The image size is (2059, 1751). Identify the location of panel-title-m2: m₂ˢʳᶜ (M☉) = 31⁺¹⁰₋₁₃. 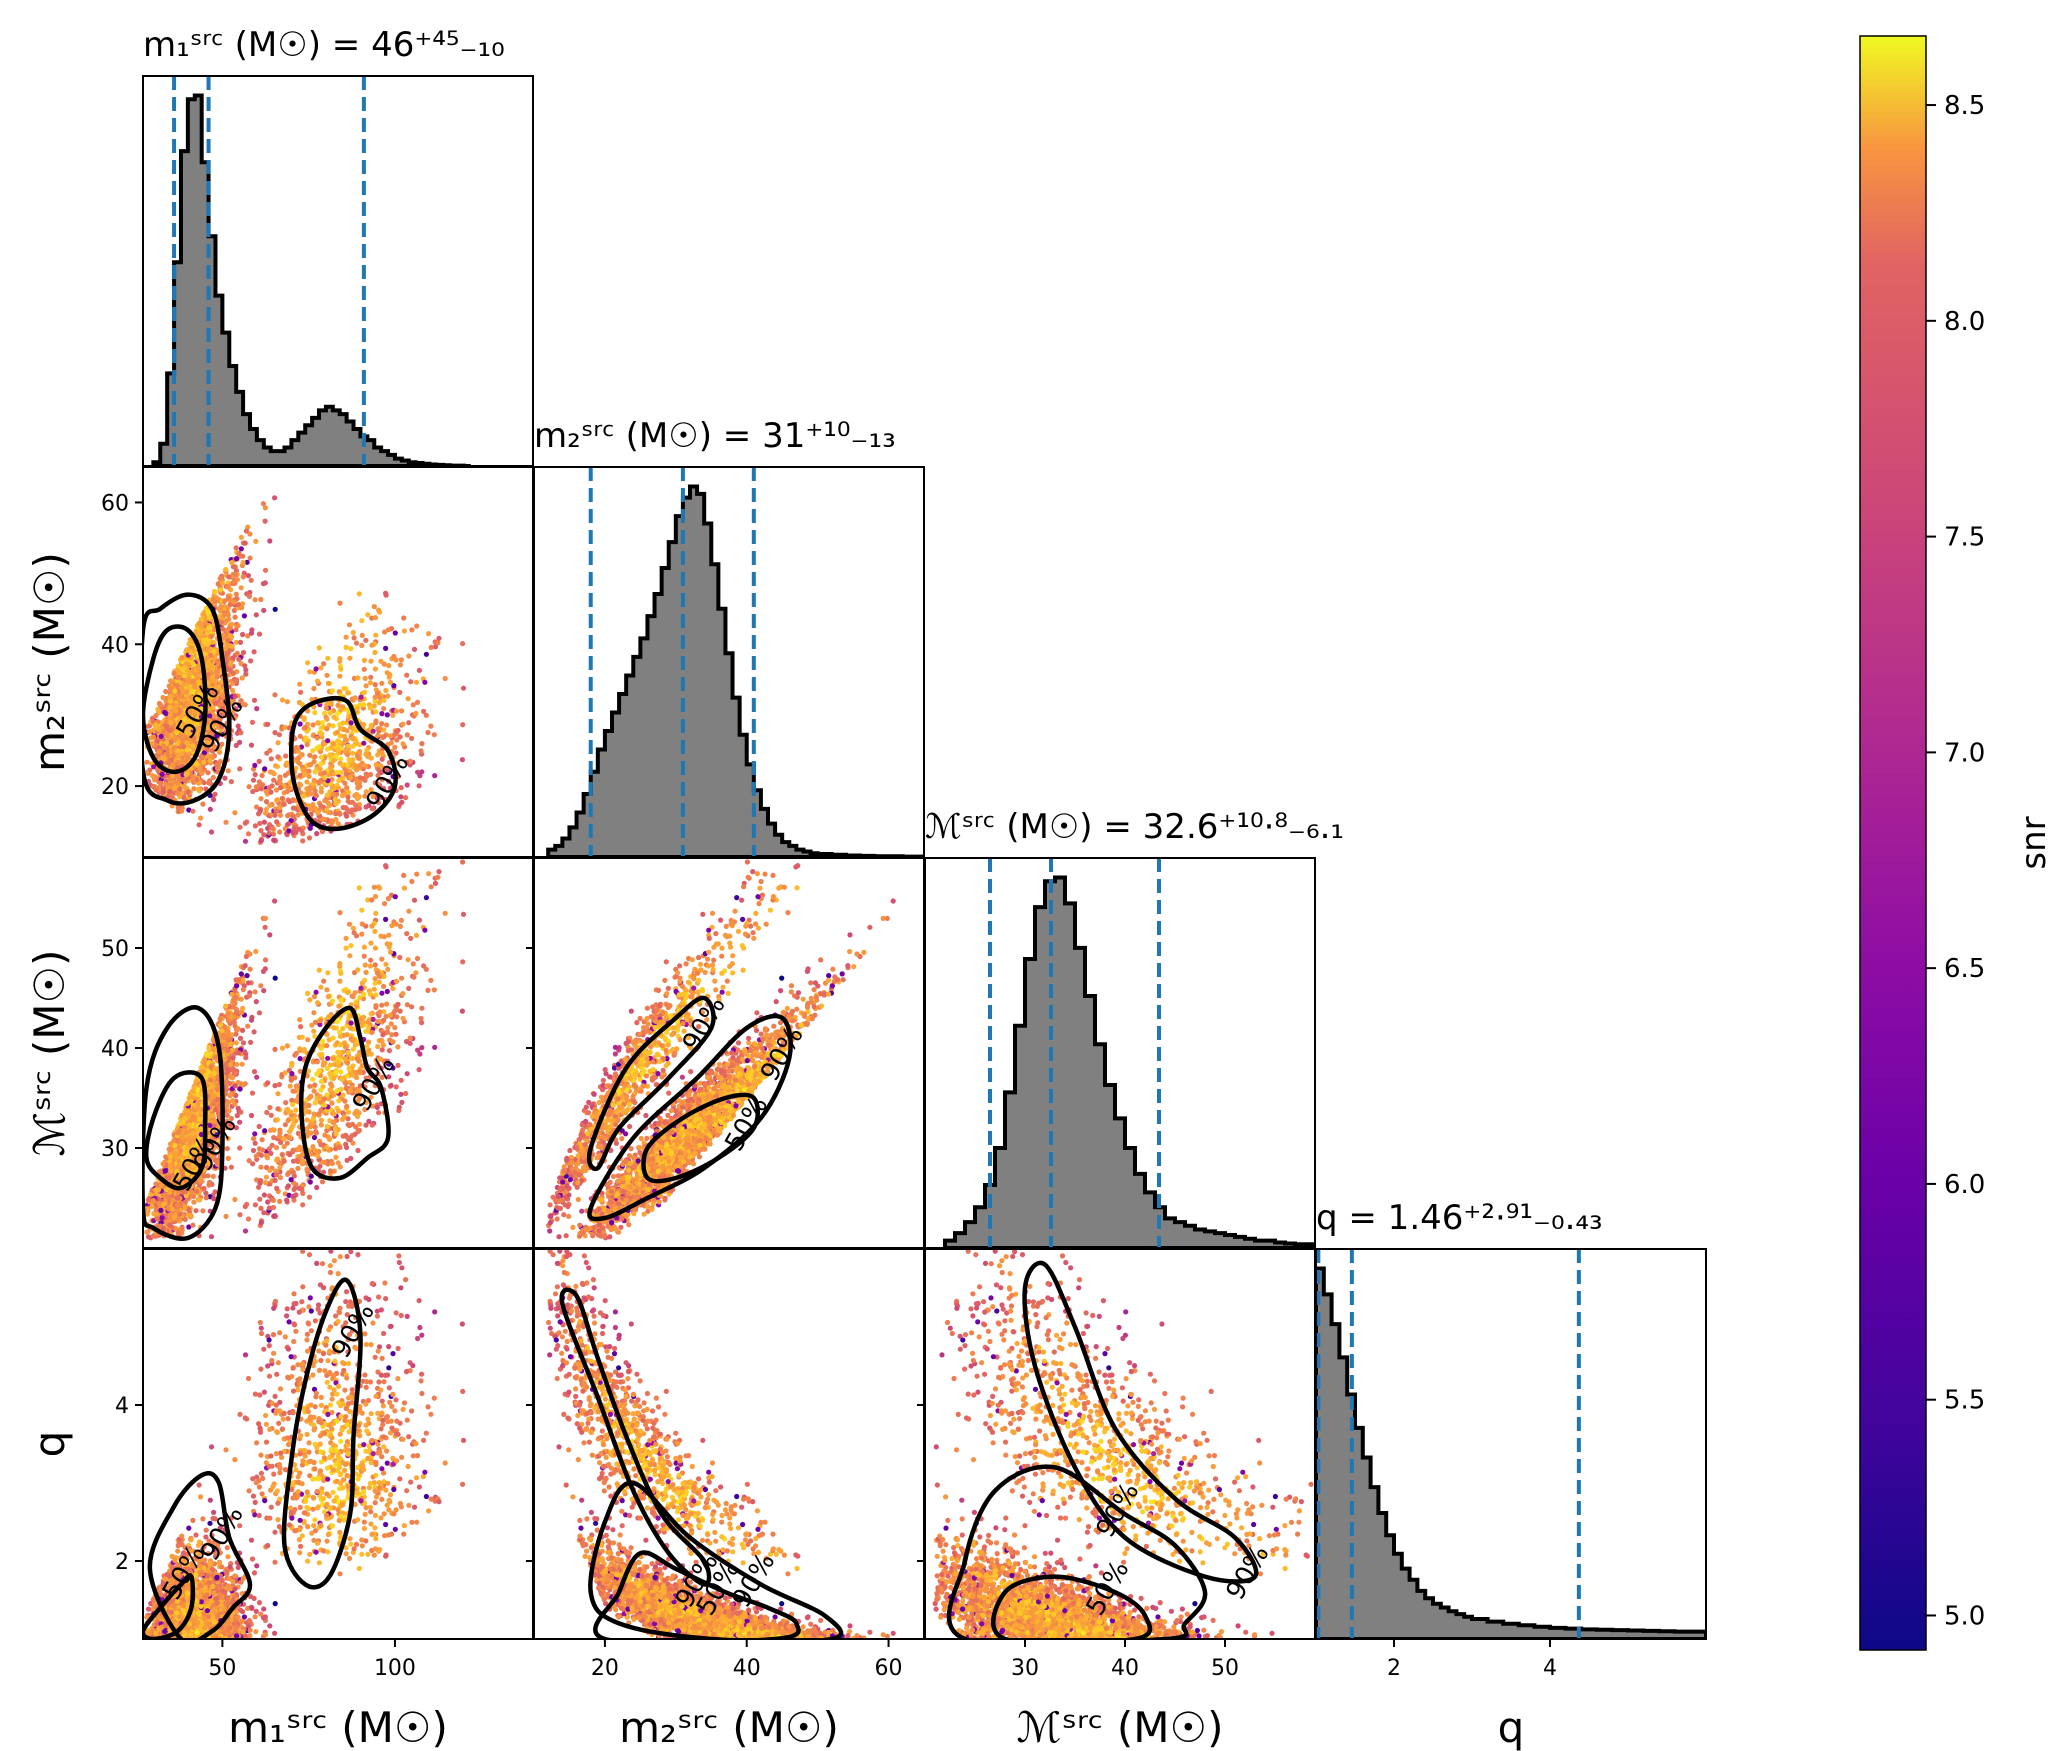
(715, 436).